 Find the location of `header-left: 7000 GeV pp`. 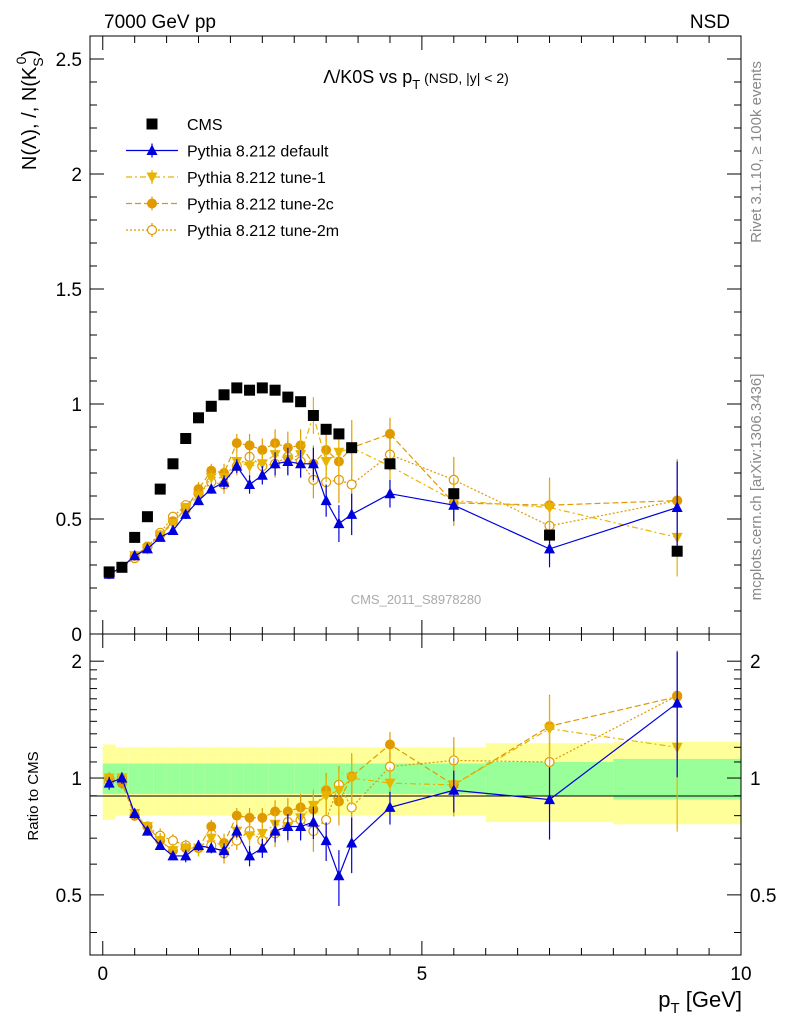

header-left: 7000 GeV pp is located at coordinates (160, 22).